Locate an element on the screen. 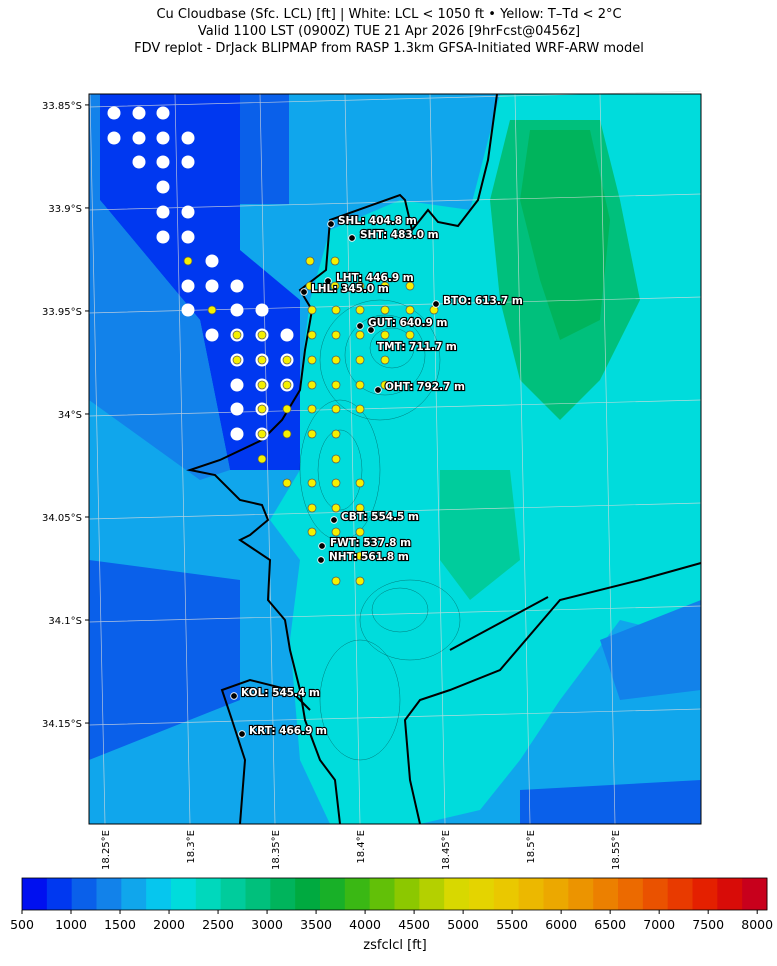 The width and height of the screenshot is (777, 966). station-label: SHL: 404.8 m is located at coordinates (377, 221).